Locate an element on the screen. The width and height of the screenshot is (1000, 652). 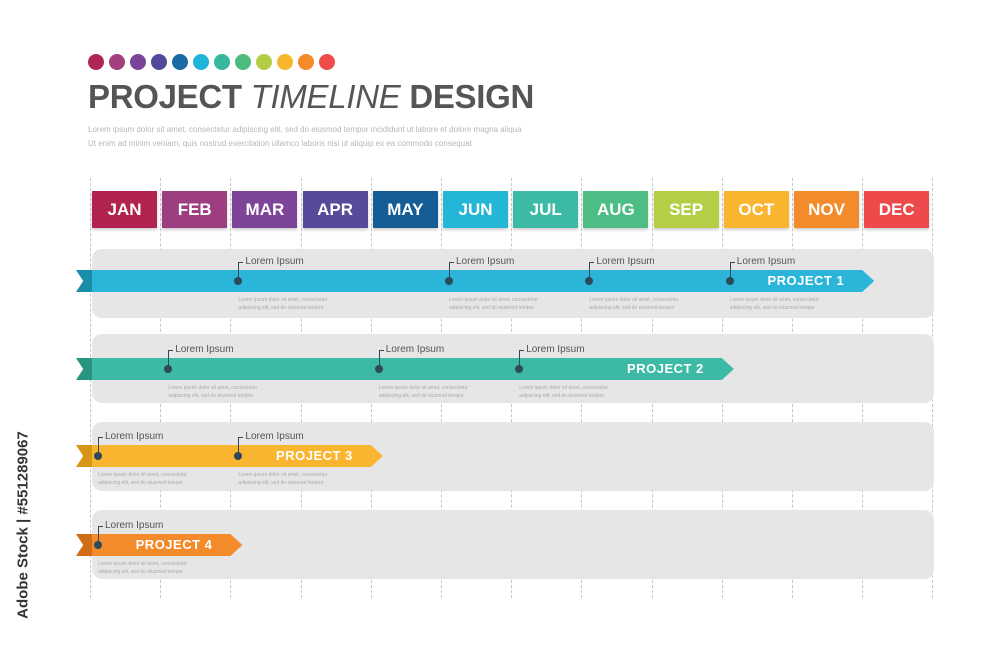
month-may: MAY is located at coordinates (405, 209).